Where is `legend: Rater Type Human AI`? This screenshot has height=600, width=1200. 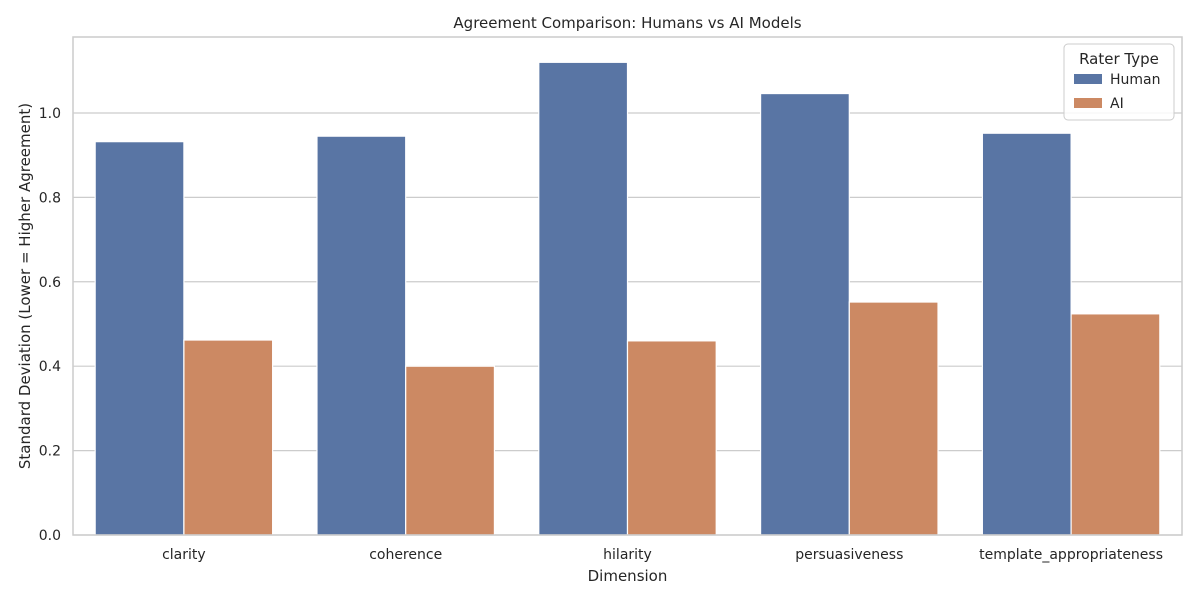
legend: Rater Type Human AI is located at coordinates (1119, 82).